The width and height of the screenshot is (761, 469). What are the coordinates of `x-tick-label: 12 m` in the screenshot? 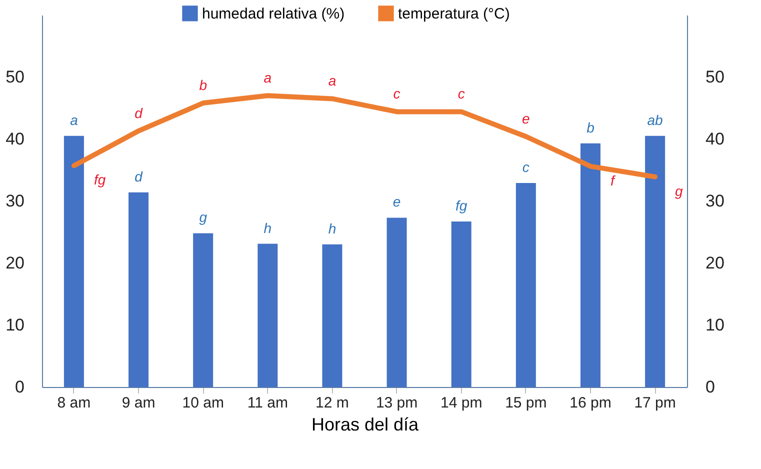 It's located at (332, 403).